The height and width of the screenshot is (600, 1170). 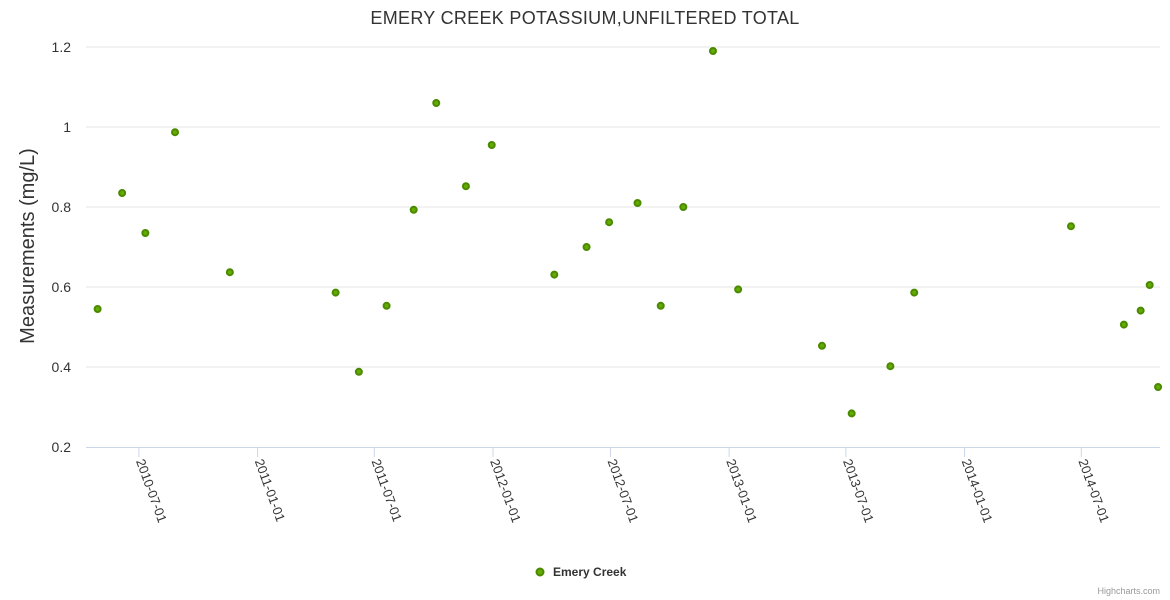 What do you see at coordinates (387, 490) in the screenshot?
I see `x-tick-label: 2011-07-01` at bounding box center [387, 490].